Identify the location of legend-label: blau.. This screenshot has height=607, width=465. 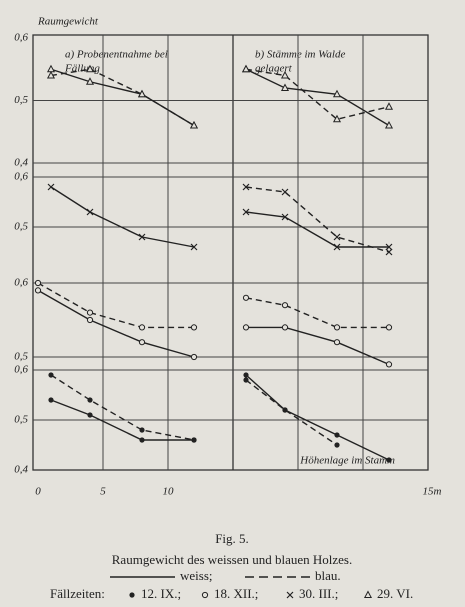
(328, 575).